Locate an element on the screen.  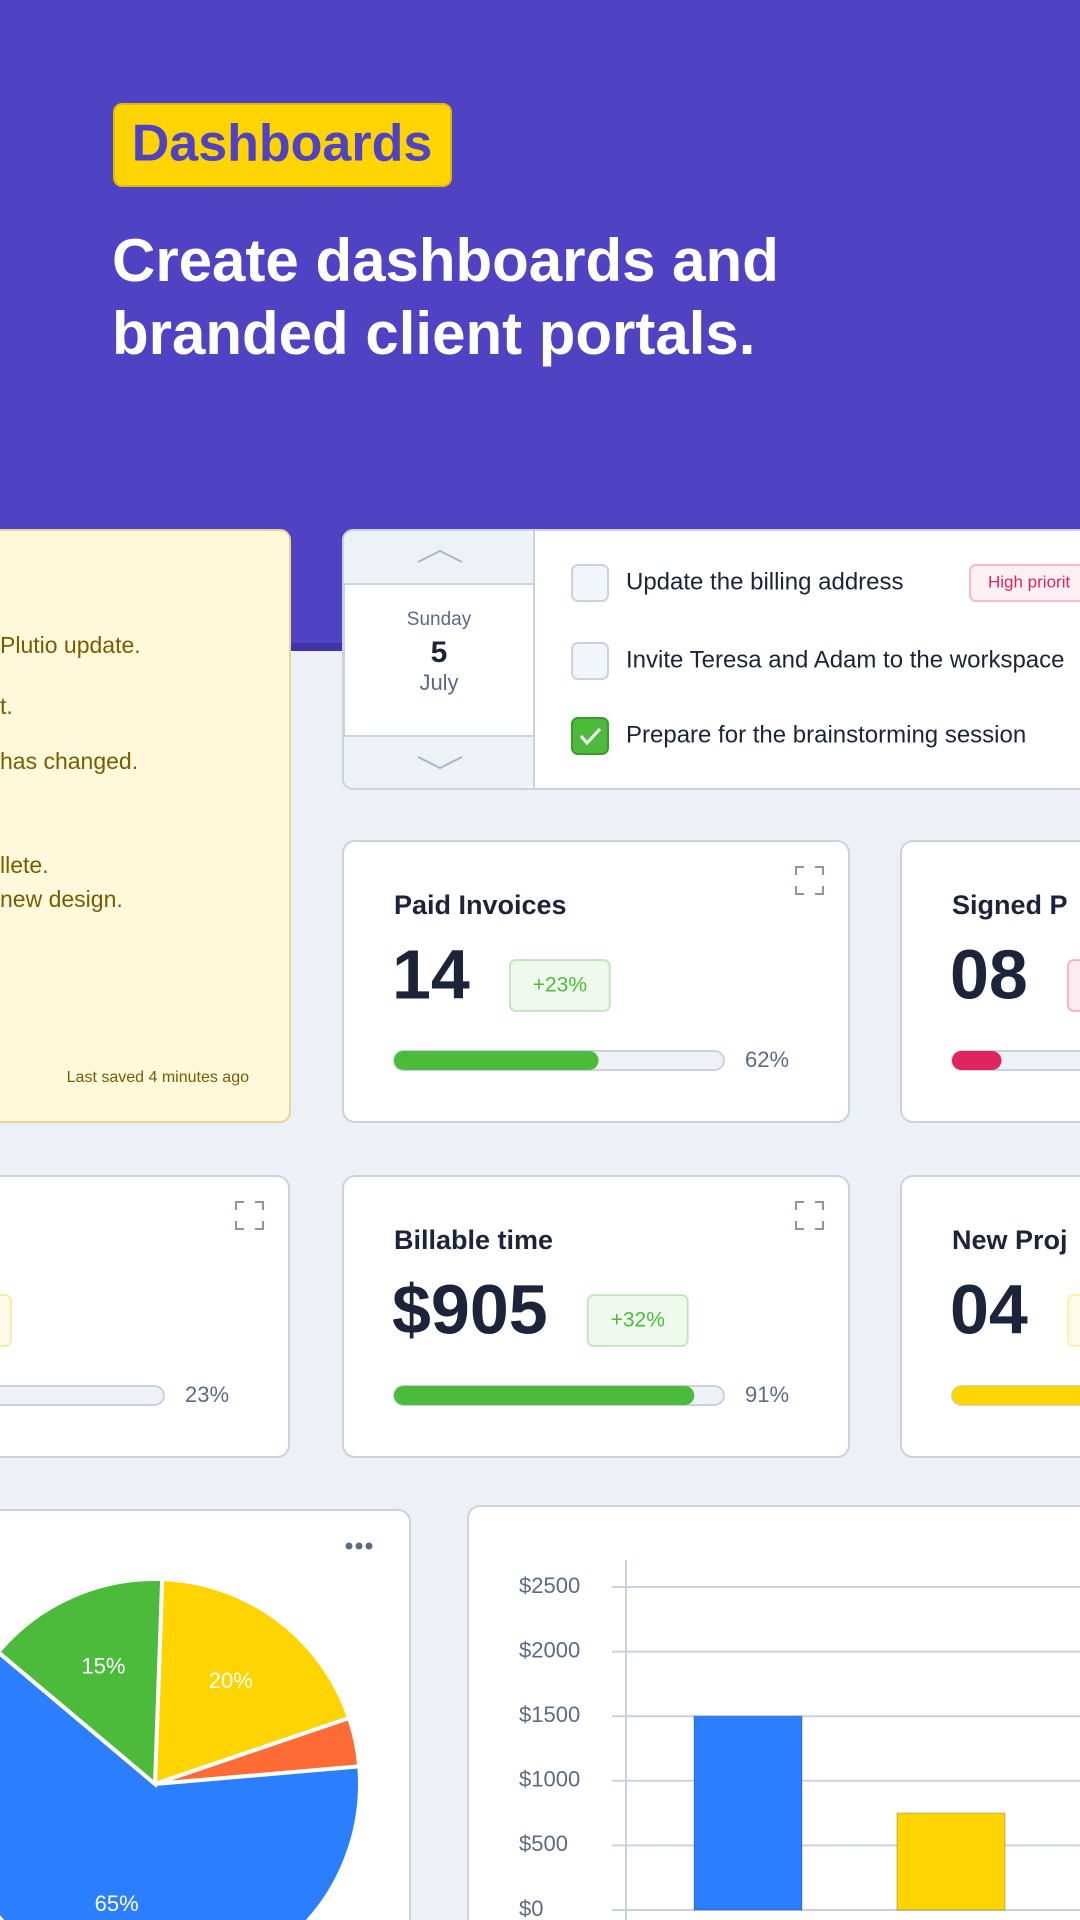
stat-title: Paid Invoices is located at coordinates (480, 905).